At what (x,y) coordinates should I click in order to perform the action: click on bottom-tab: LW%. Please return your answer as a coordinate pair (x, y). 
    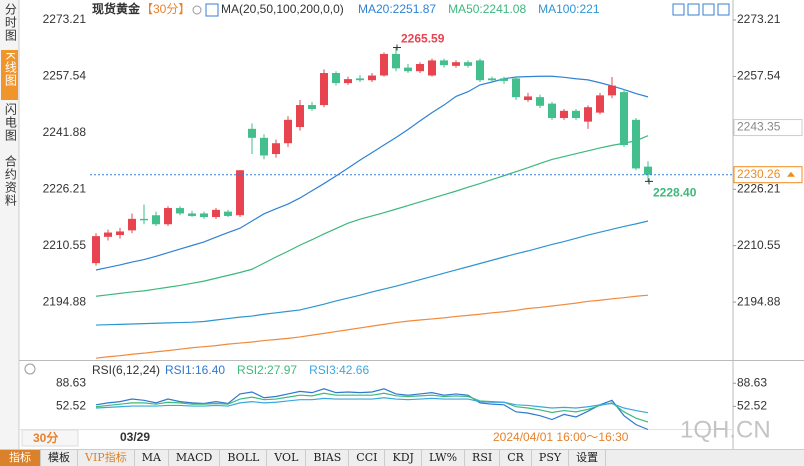
    Looking at the image, I should click on (444, 458).